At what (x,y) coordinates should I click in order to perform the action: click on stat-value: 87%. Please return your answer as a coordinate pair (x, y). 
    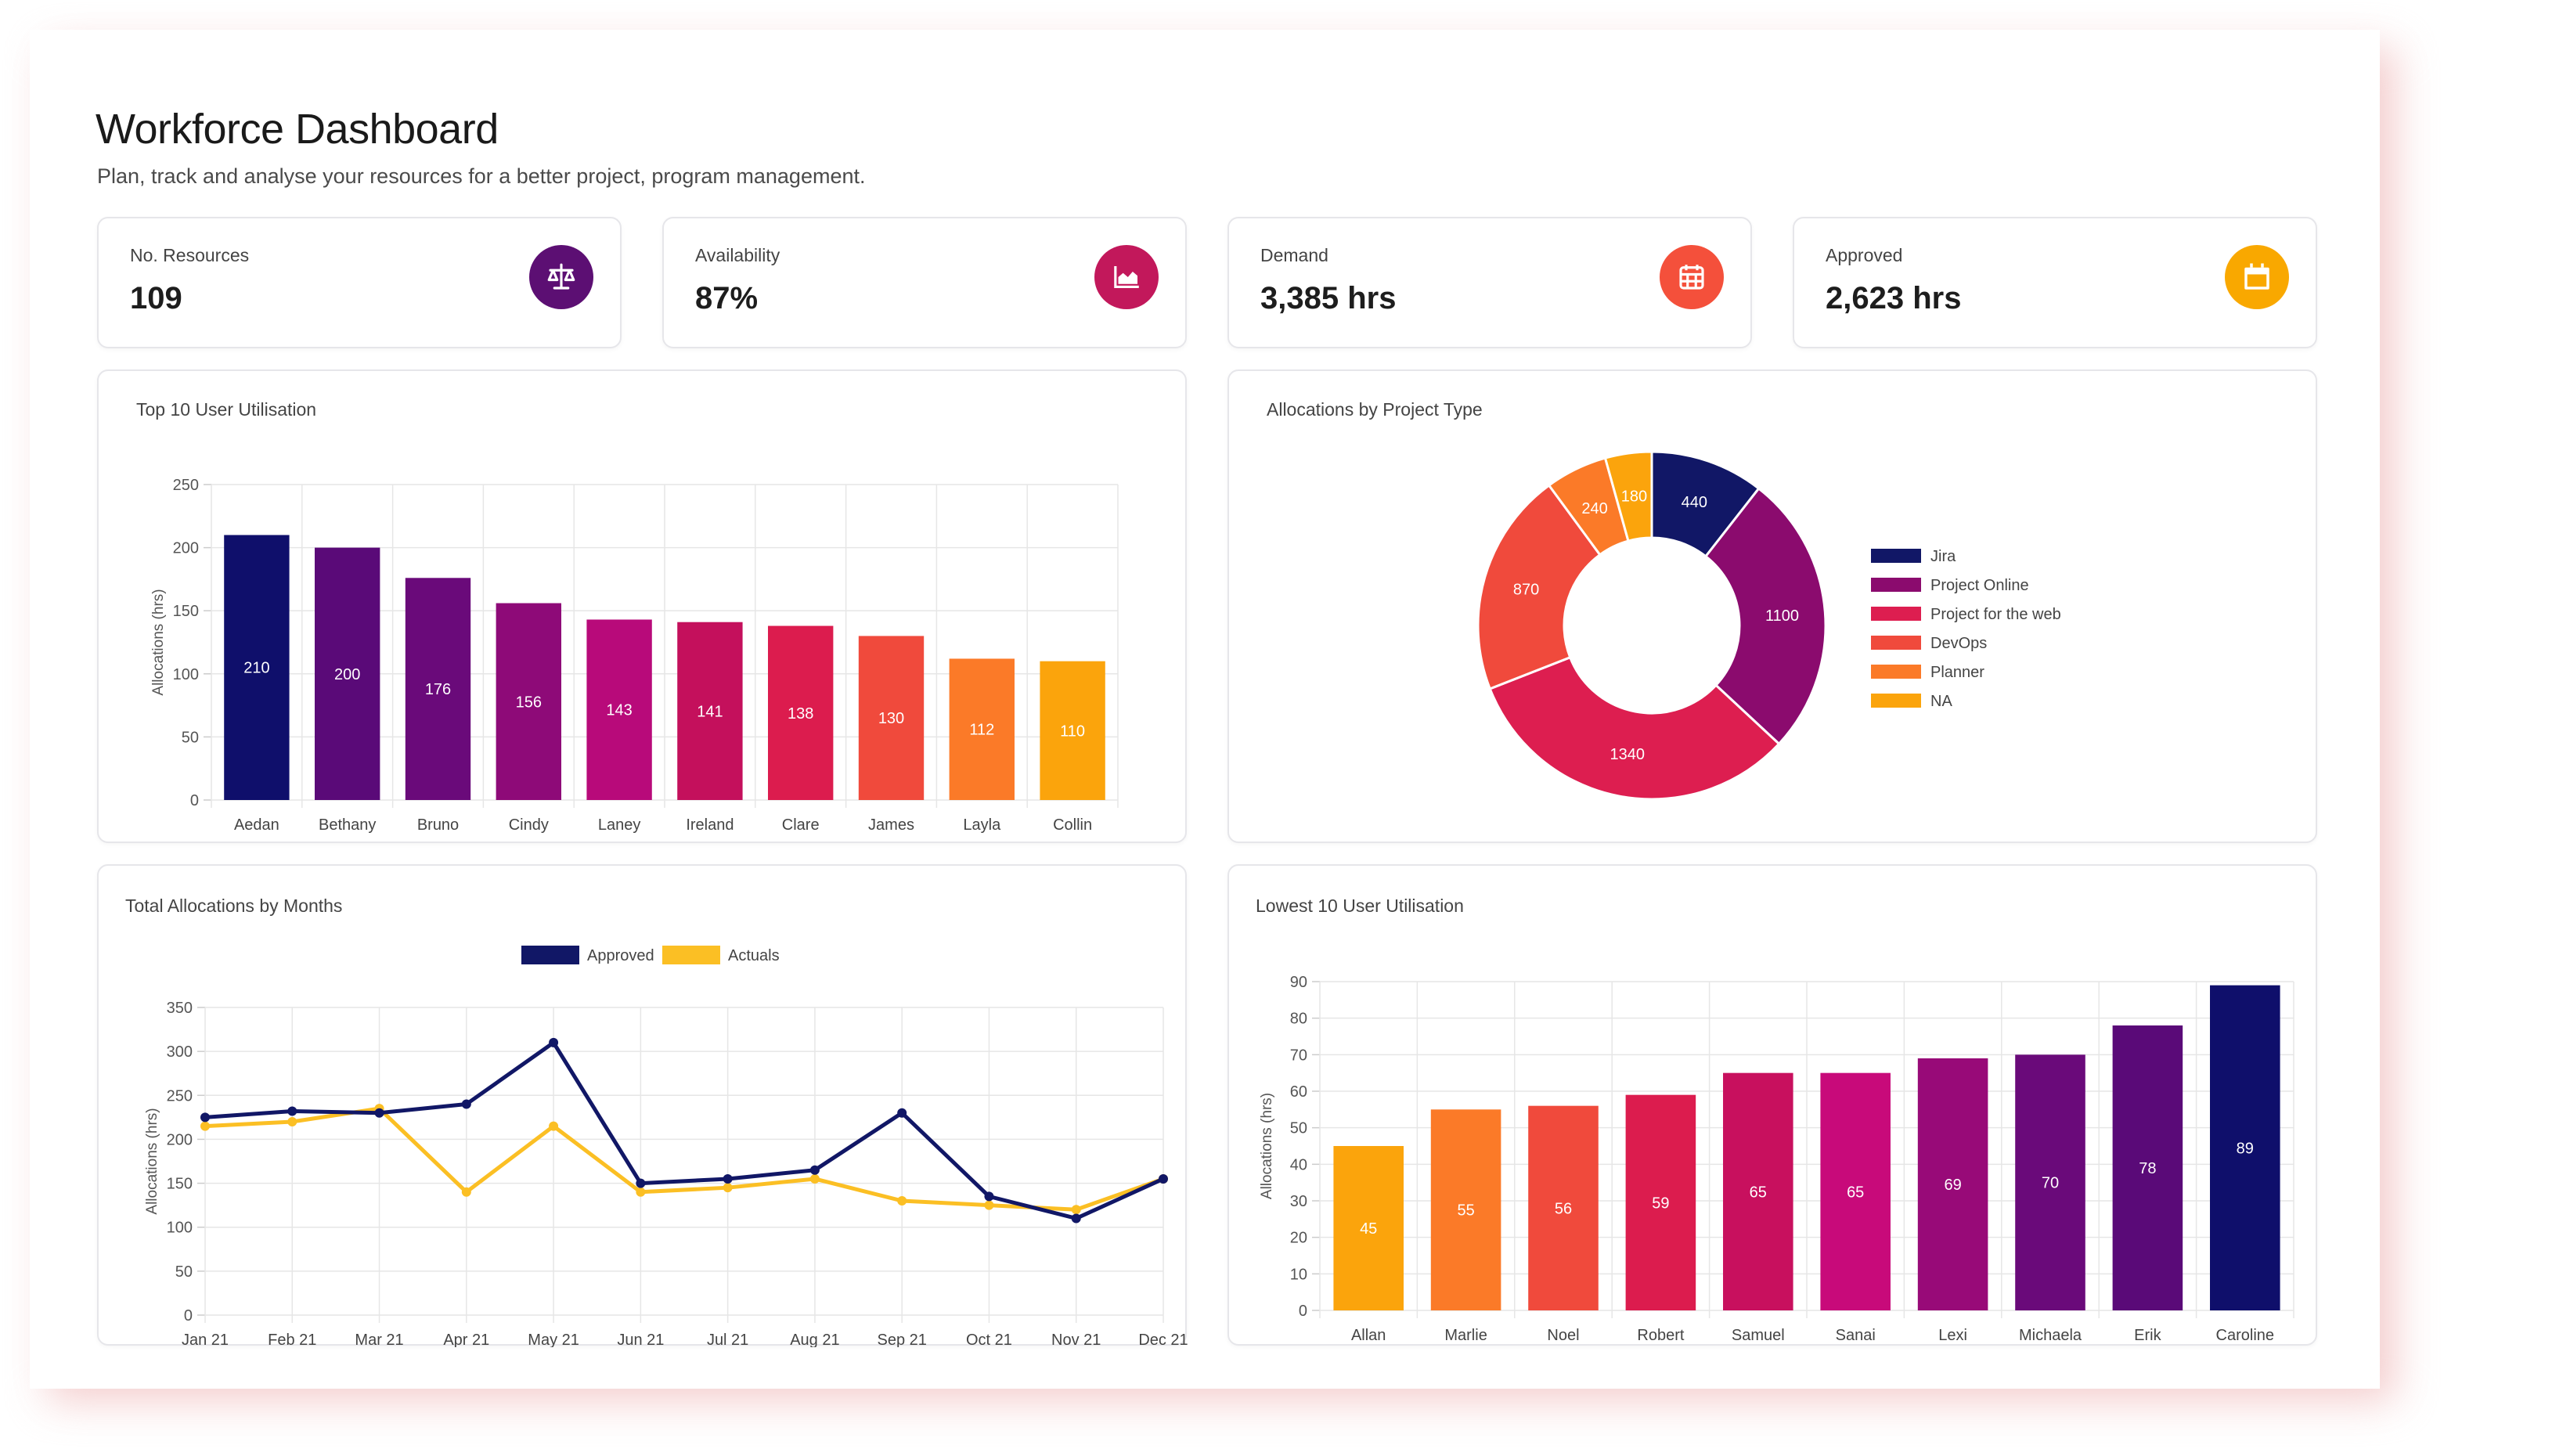
    Looking at the image, I should click on (727, 298).